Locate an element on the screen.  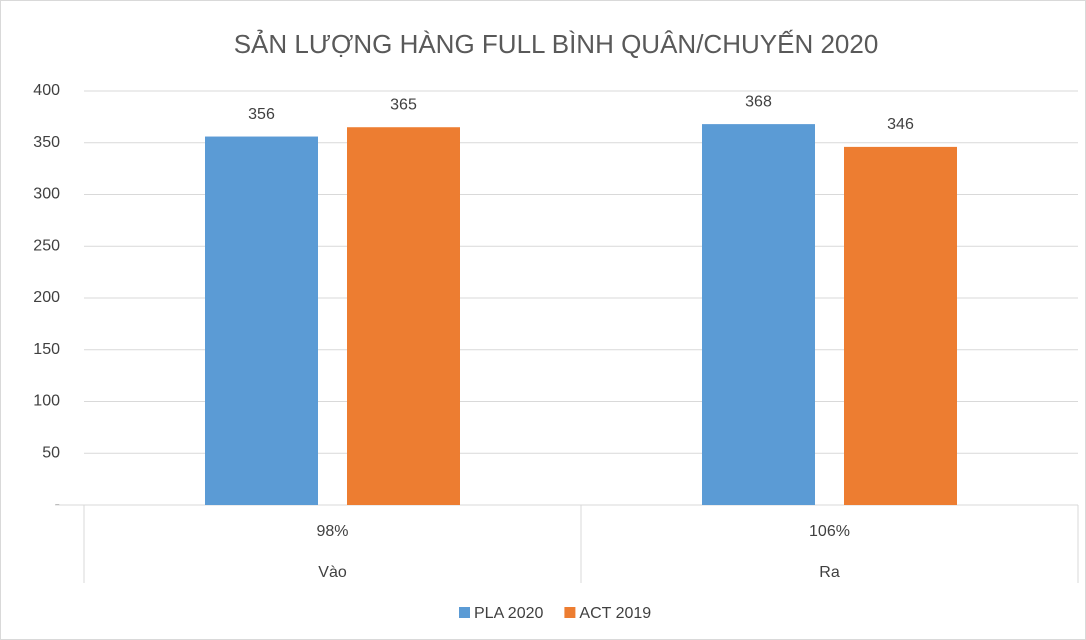
x-tick-label: Vào is located at coordinates (332, 572).